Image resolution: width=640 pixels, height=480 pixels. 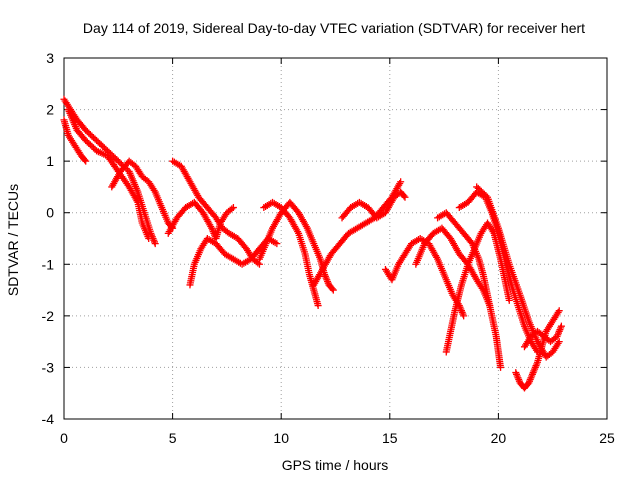 What do you see at coordinates (64, 438) in the screenshot?
I see `x-tick-label: 0` at bounding box center [64, 438].